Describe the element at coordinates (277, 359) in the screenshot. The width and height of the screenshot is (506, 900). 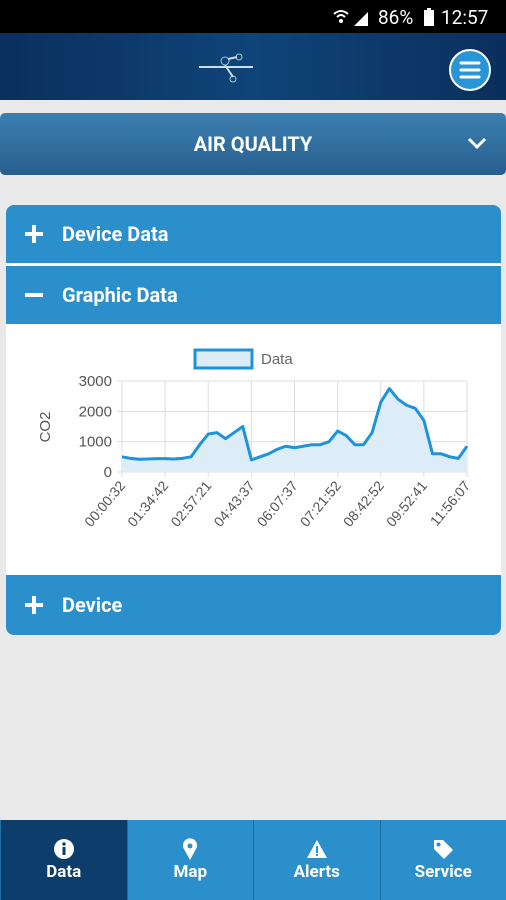
I see `legend-label: Data` at that location.